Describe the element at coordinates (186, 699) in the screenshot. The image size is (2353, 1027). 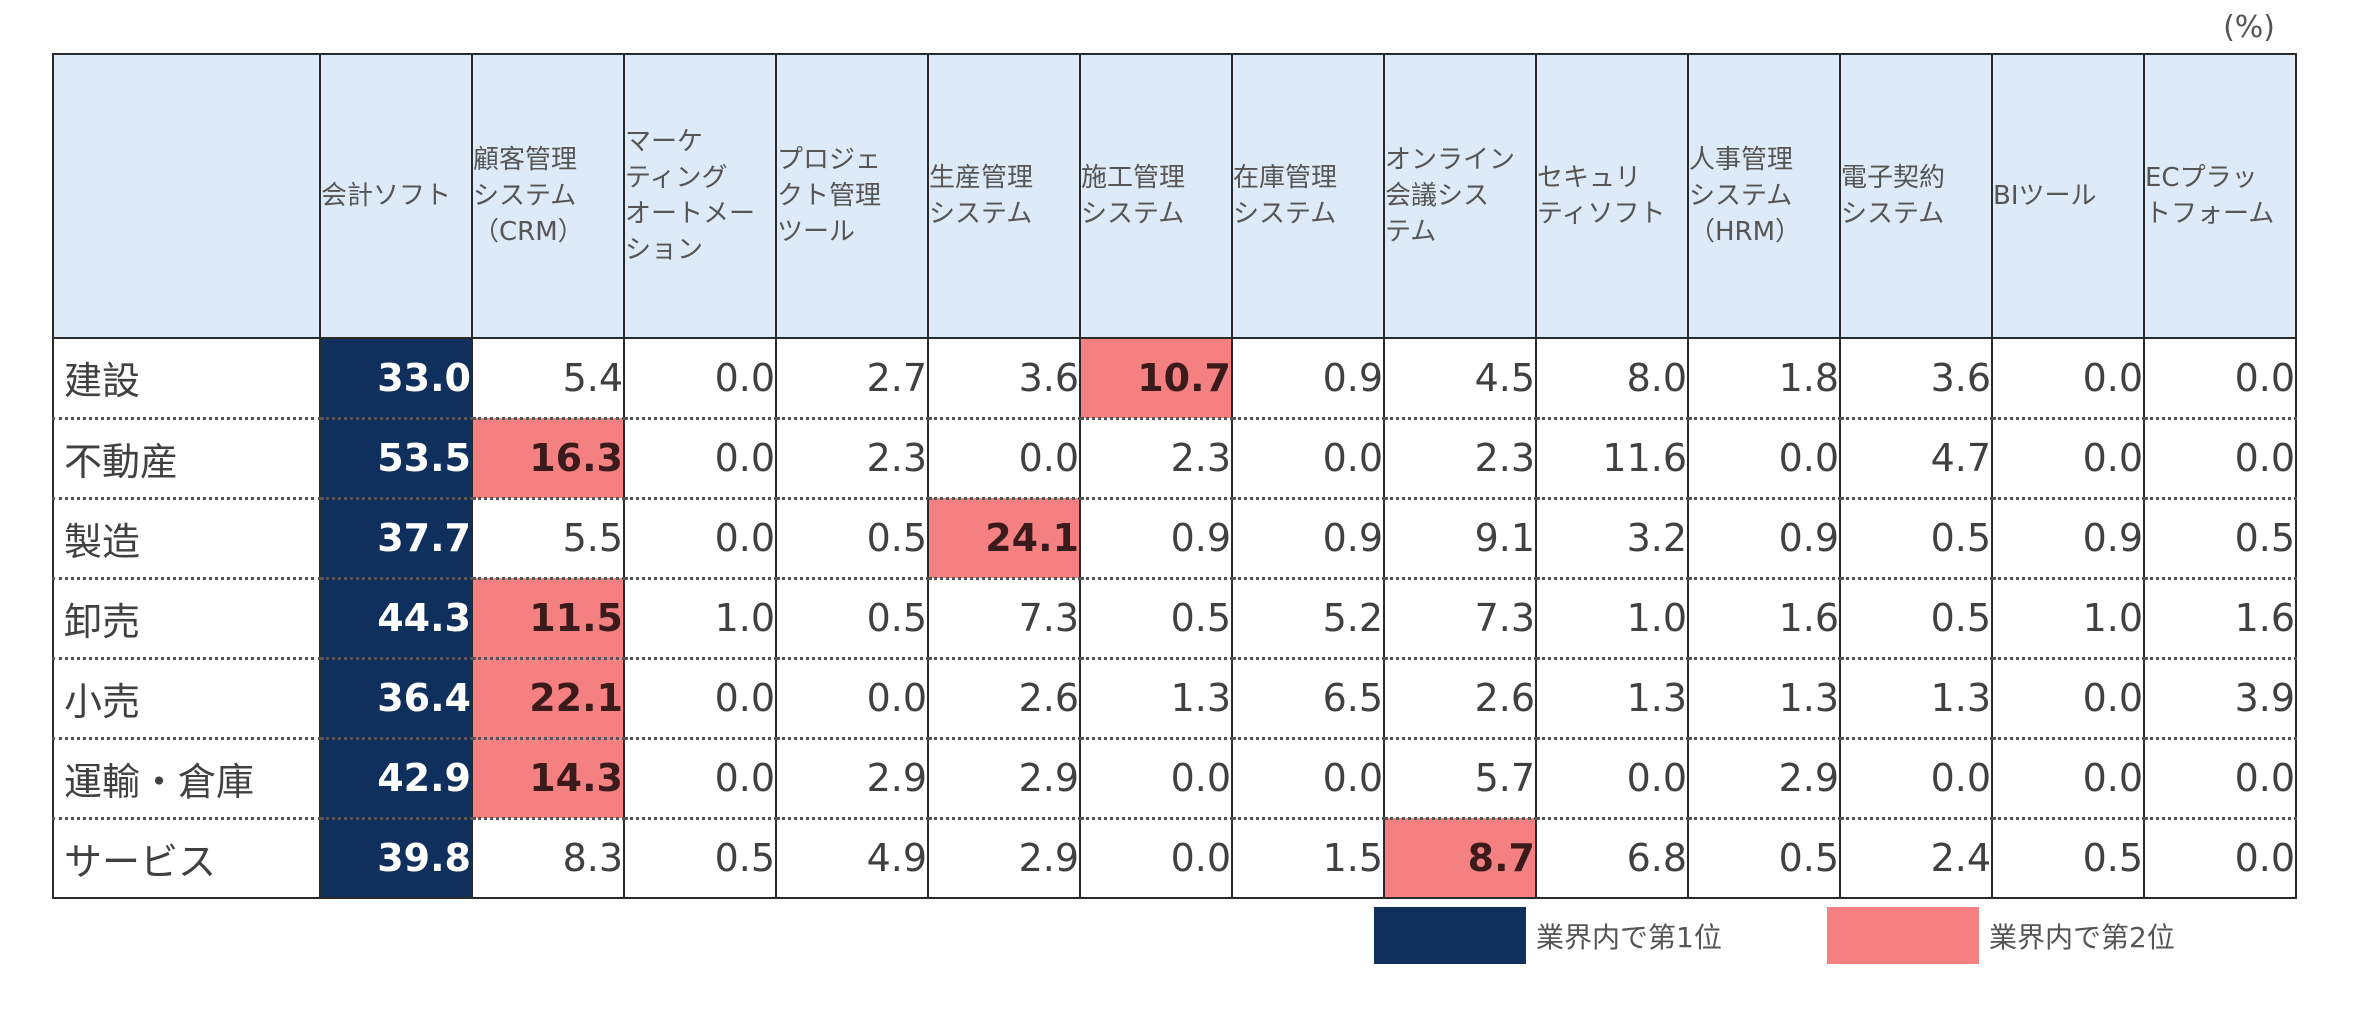
I see `row-label: 小売` at that location.